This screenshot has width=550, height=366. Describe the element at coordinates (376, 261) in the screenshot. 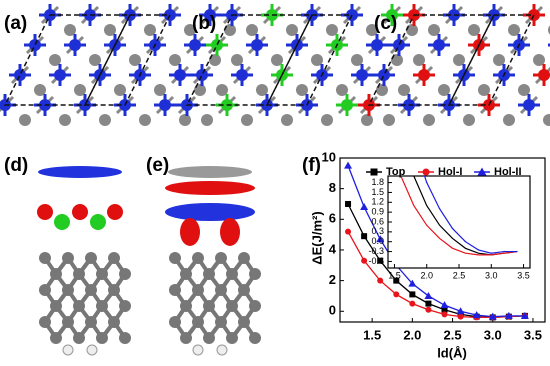

I see `y-tick-label: -0.6` at that location.